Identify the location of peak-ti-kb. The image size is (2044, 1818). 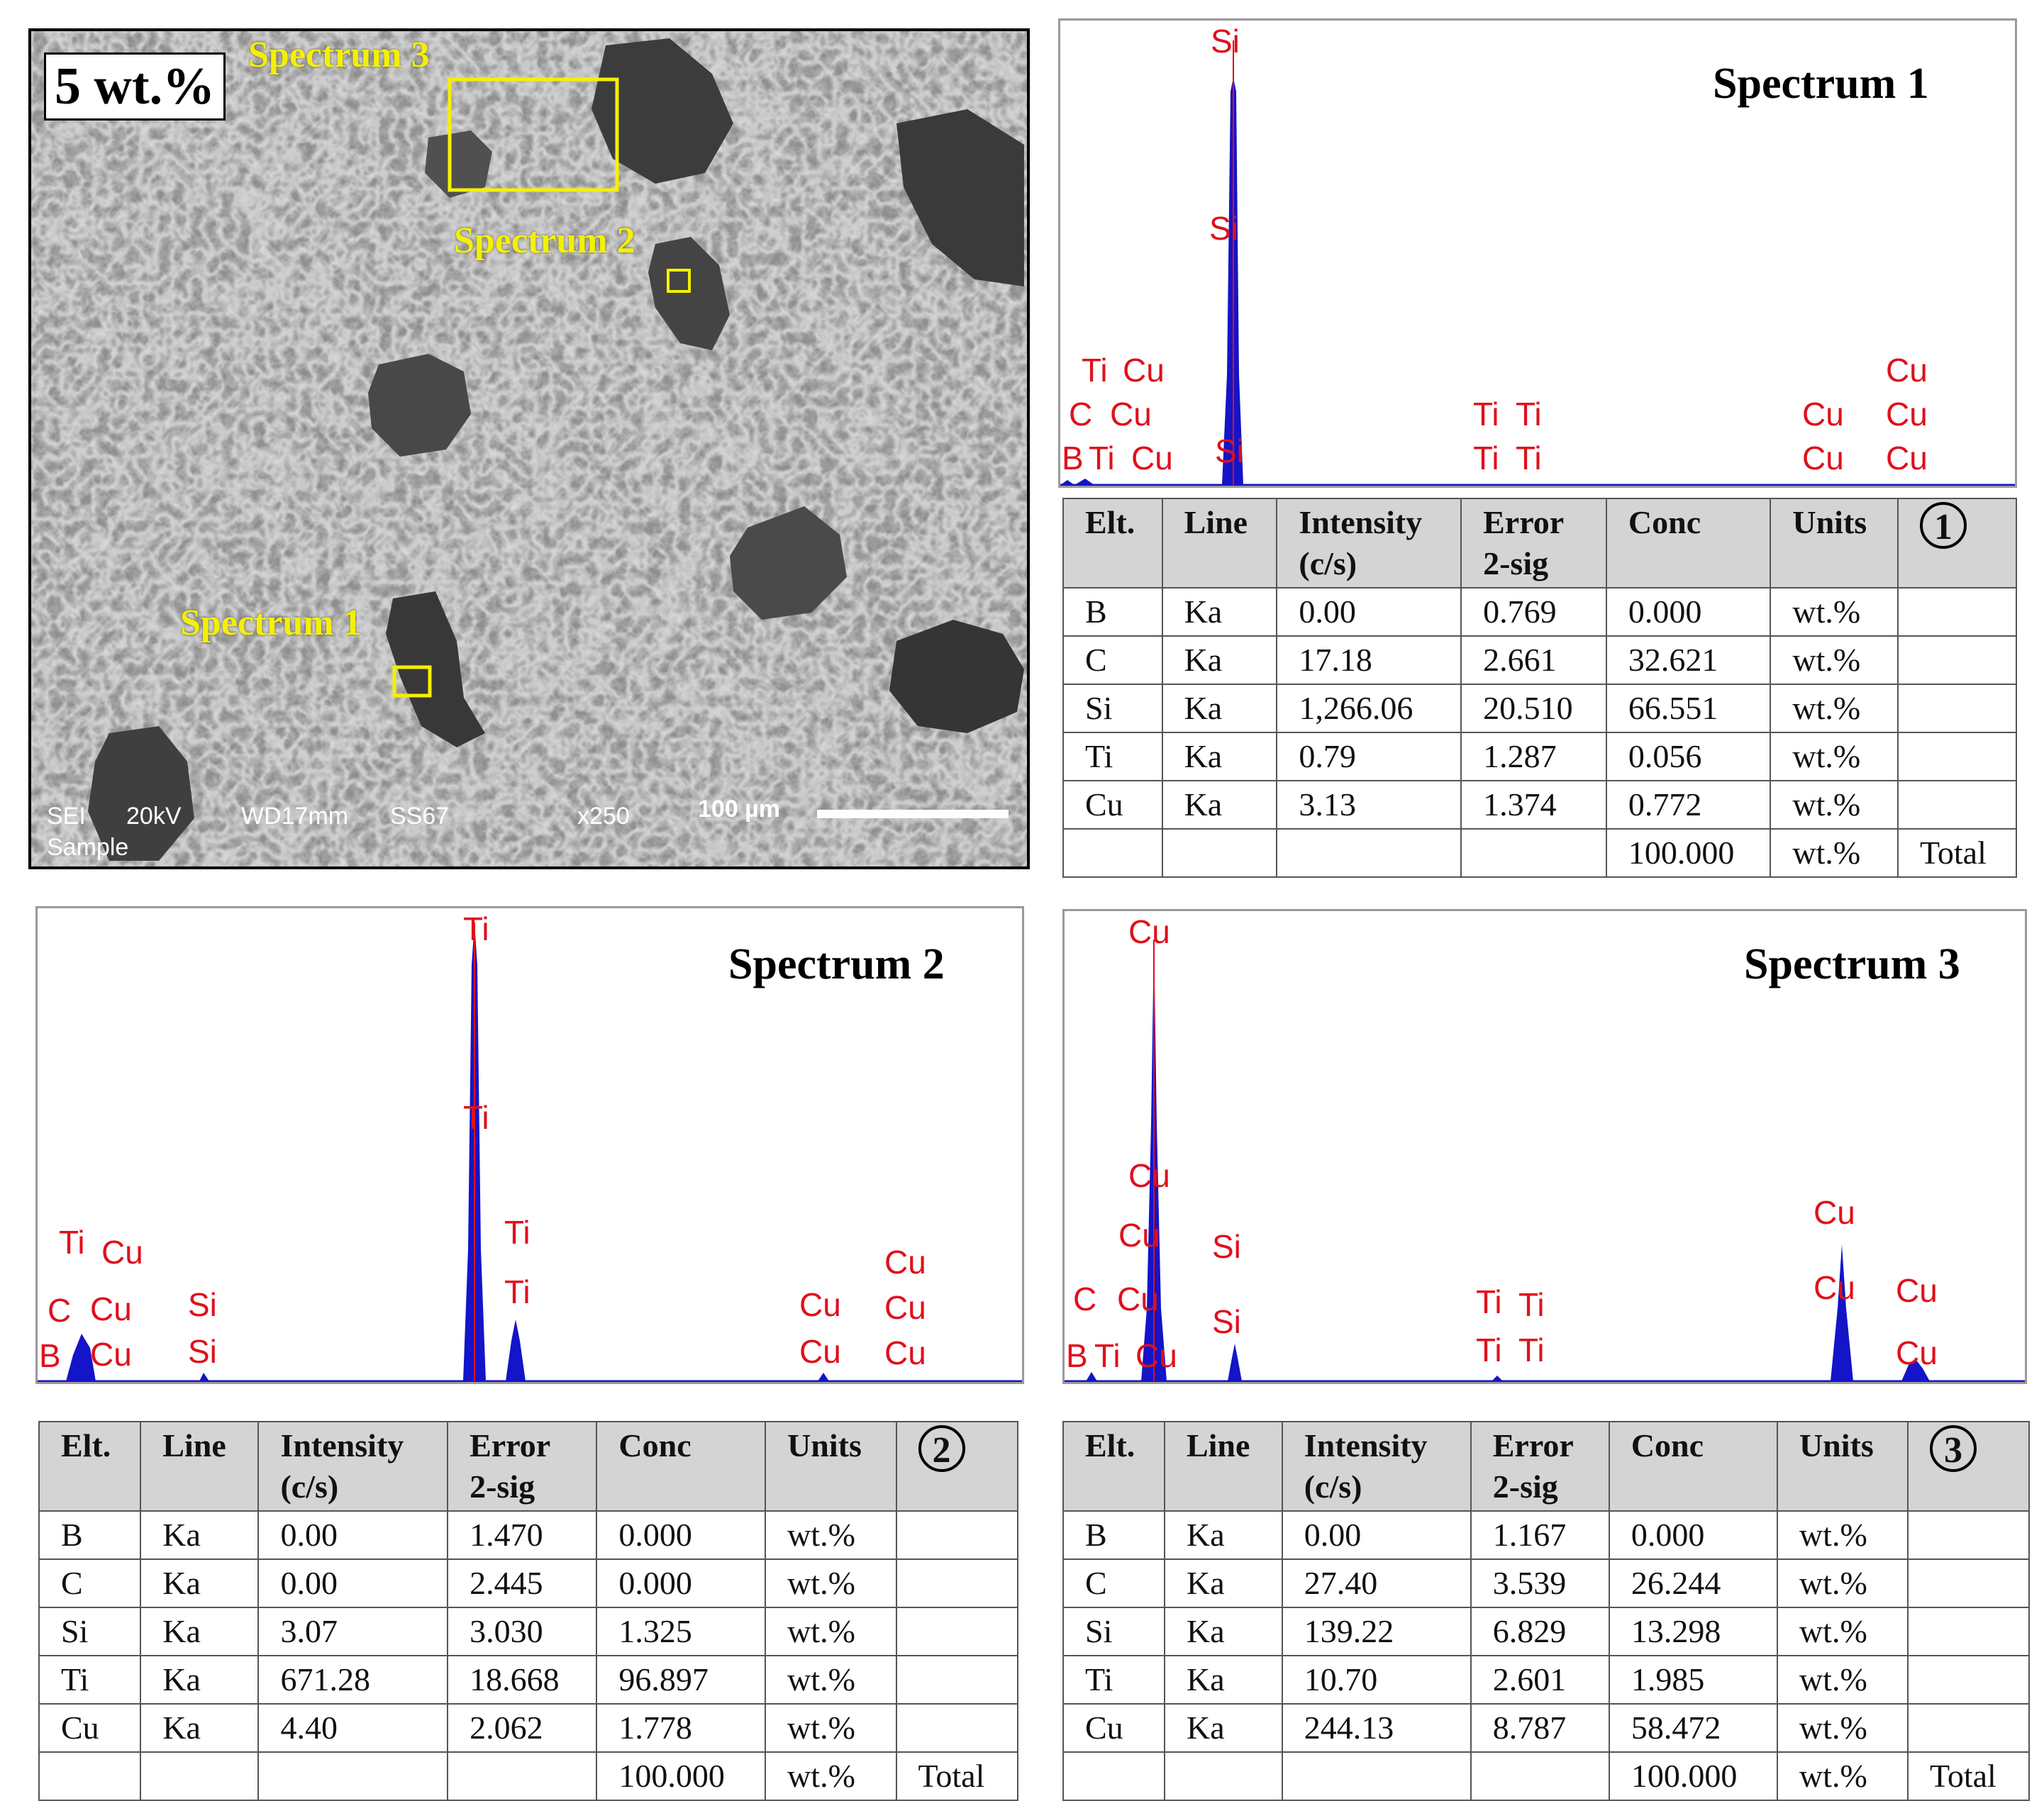
(516, 1350).